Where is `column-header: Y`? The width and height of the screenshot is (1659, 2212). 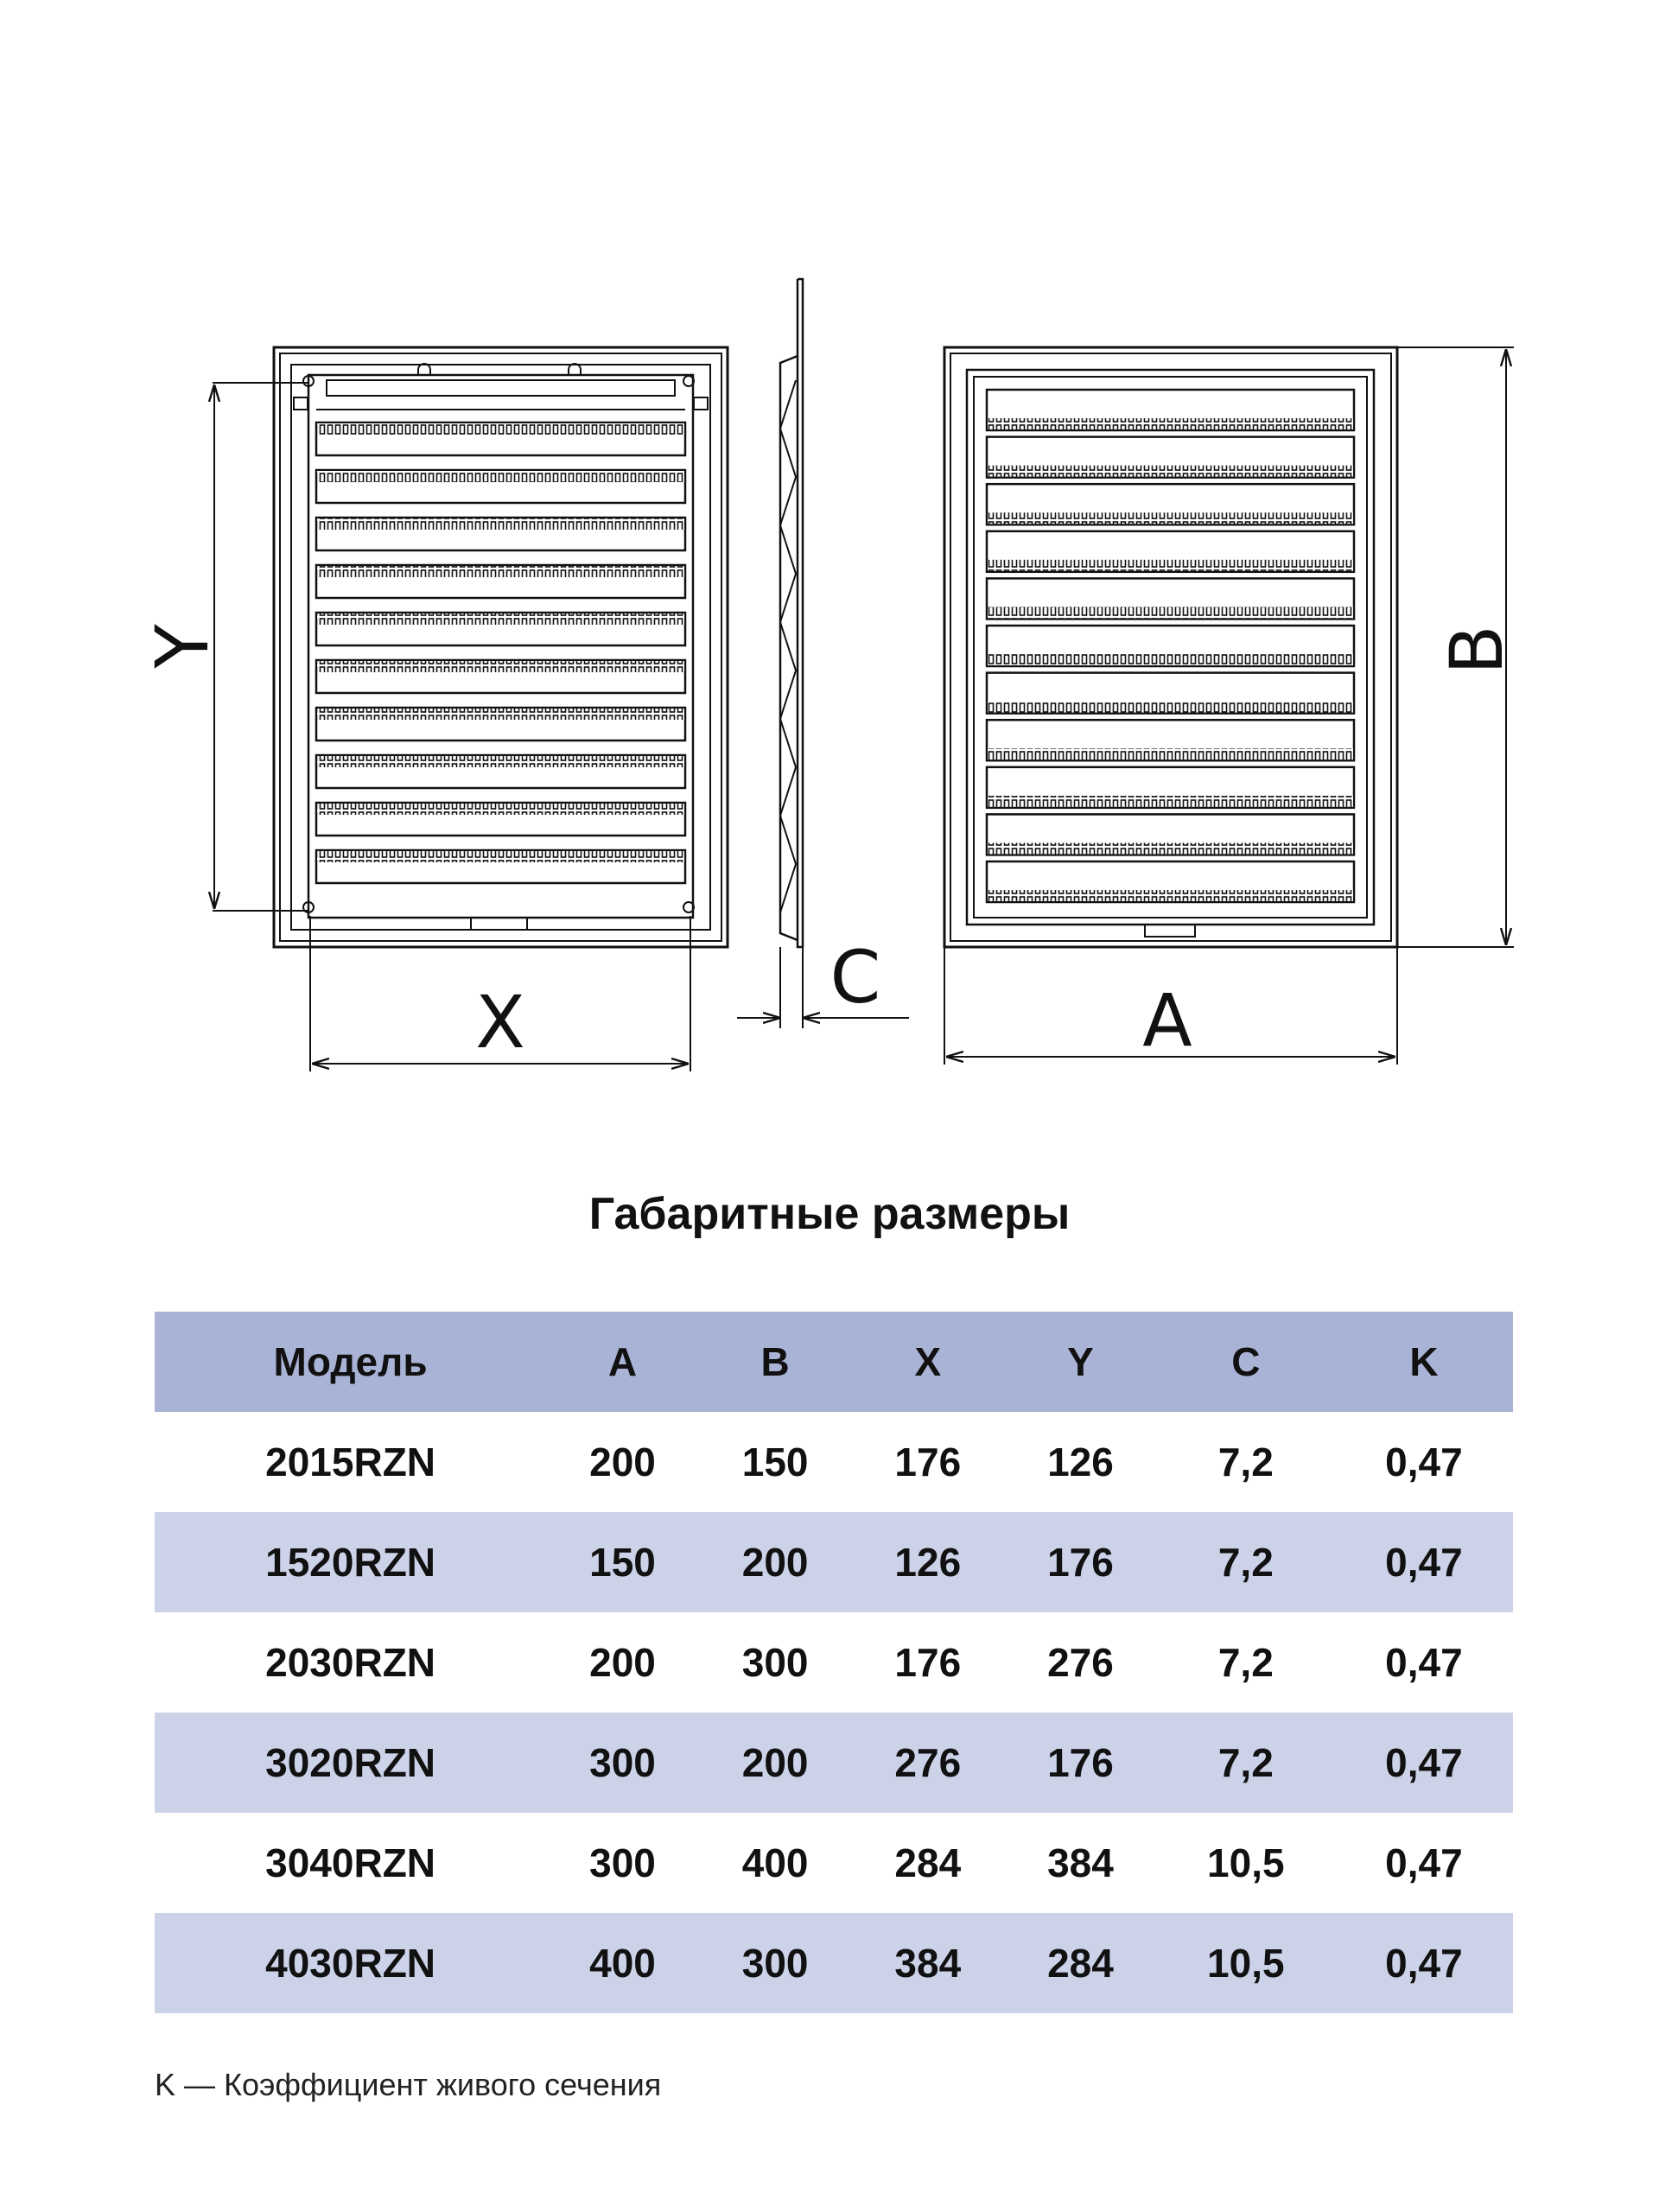 column-header: Y is located at coordinates (1080, 1362).